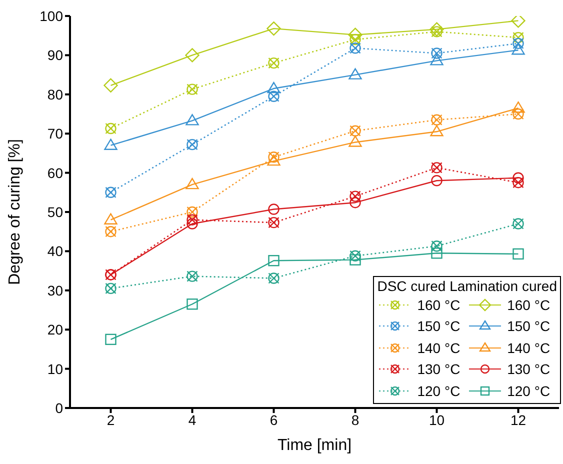 The image size is (563, 464). What do you see at coordinates (52, 16) in the screenshot?
I see `y-tick-label: 100` at bounding box center [52, 16].